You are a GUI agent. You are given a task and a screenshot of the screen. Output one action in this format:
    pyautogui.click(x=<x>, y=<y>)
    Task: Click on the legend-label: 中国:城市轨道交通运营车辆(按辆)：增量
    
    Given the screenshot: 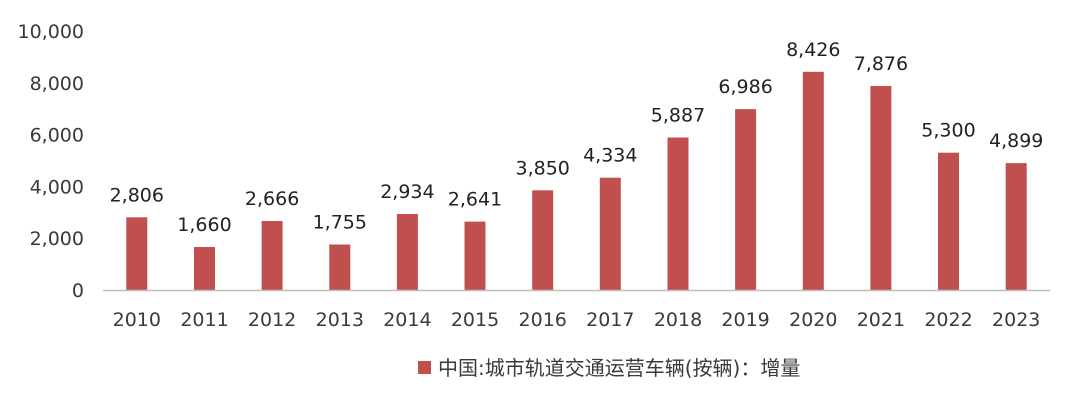 What is the action you would take?
    pyautogui.click(x=619, y=368)
    